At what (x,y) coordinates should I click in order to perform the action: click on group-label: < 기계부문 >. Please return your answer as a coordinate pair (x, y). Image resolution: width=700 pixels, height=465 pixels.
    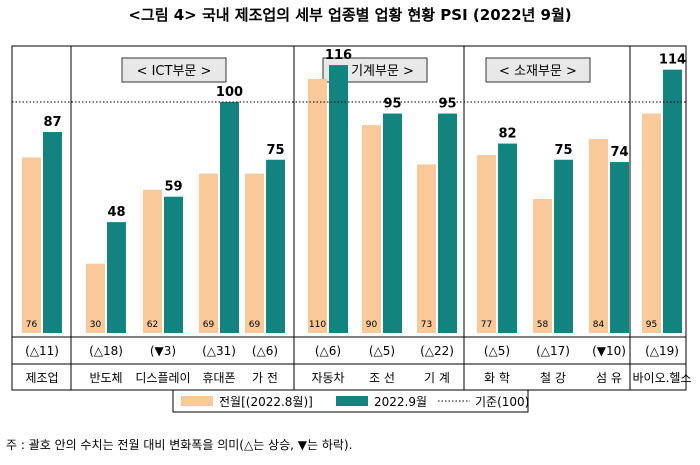
    Looking at the image, I should click on (375, 71).